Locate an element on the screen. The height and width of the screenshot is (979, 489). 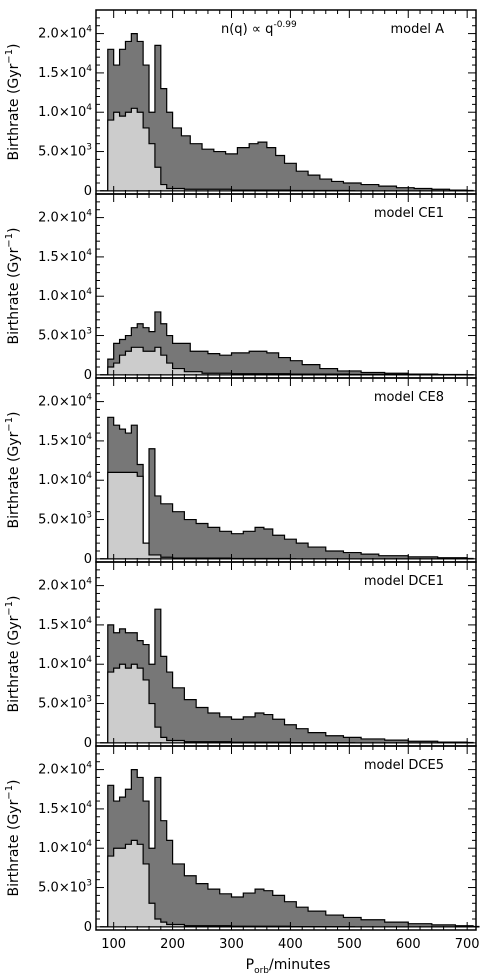
x-axis-title: Porb/minutes is located at coordinates (288, 966).